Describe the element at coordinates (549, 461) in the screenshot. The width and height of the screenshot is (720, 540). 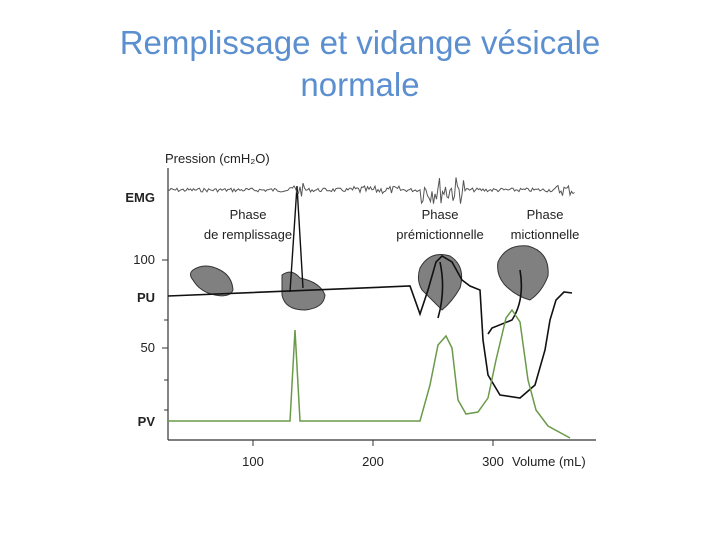
I see `x-axis-label: Volume (mL)` at that location.